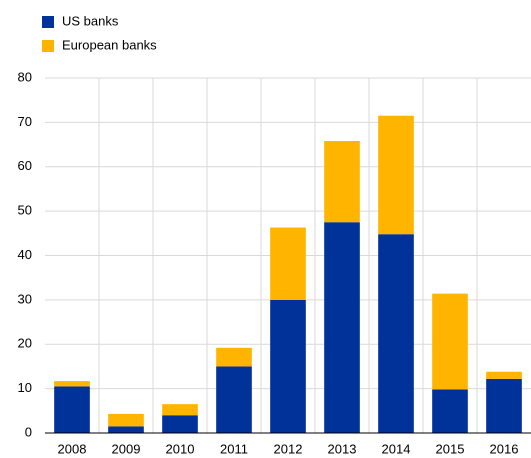  I want to click on x-tick-label: 2010, so click(180, 448).